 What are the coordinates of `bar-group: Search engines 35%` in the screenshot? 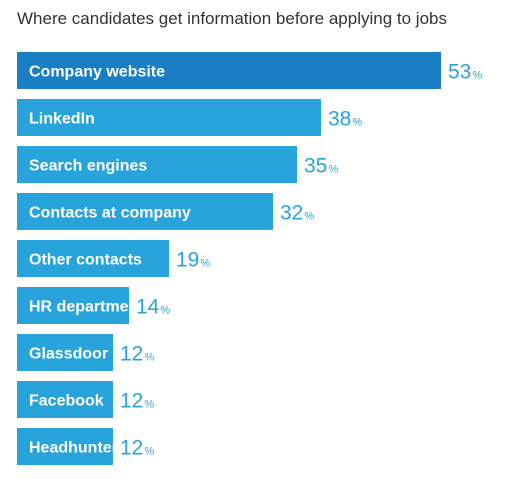 It's located at (177, 164).